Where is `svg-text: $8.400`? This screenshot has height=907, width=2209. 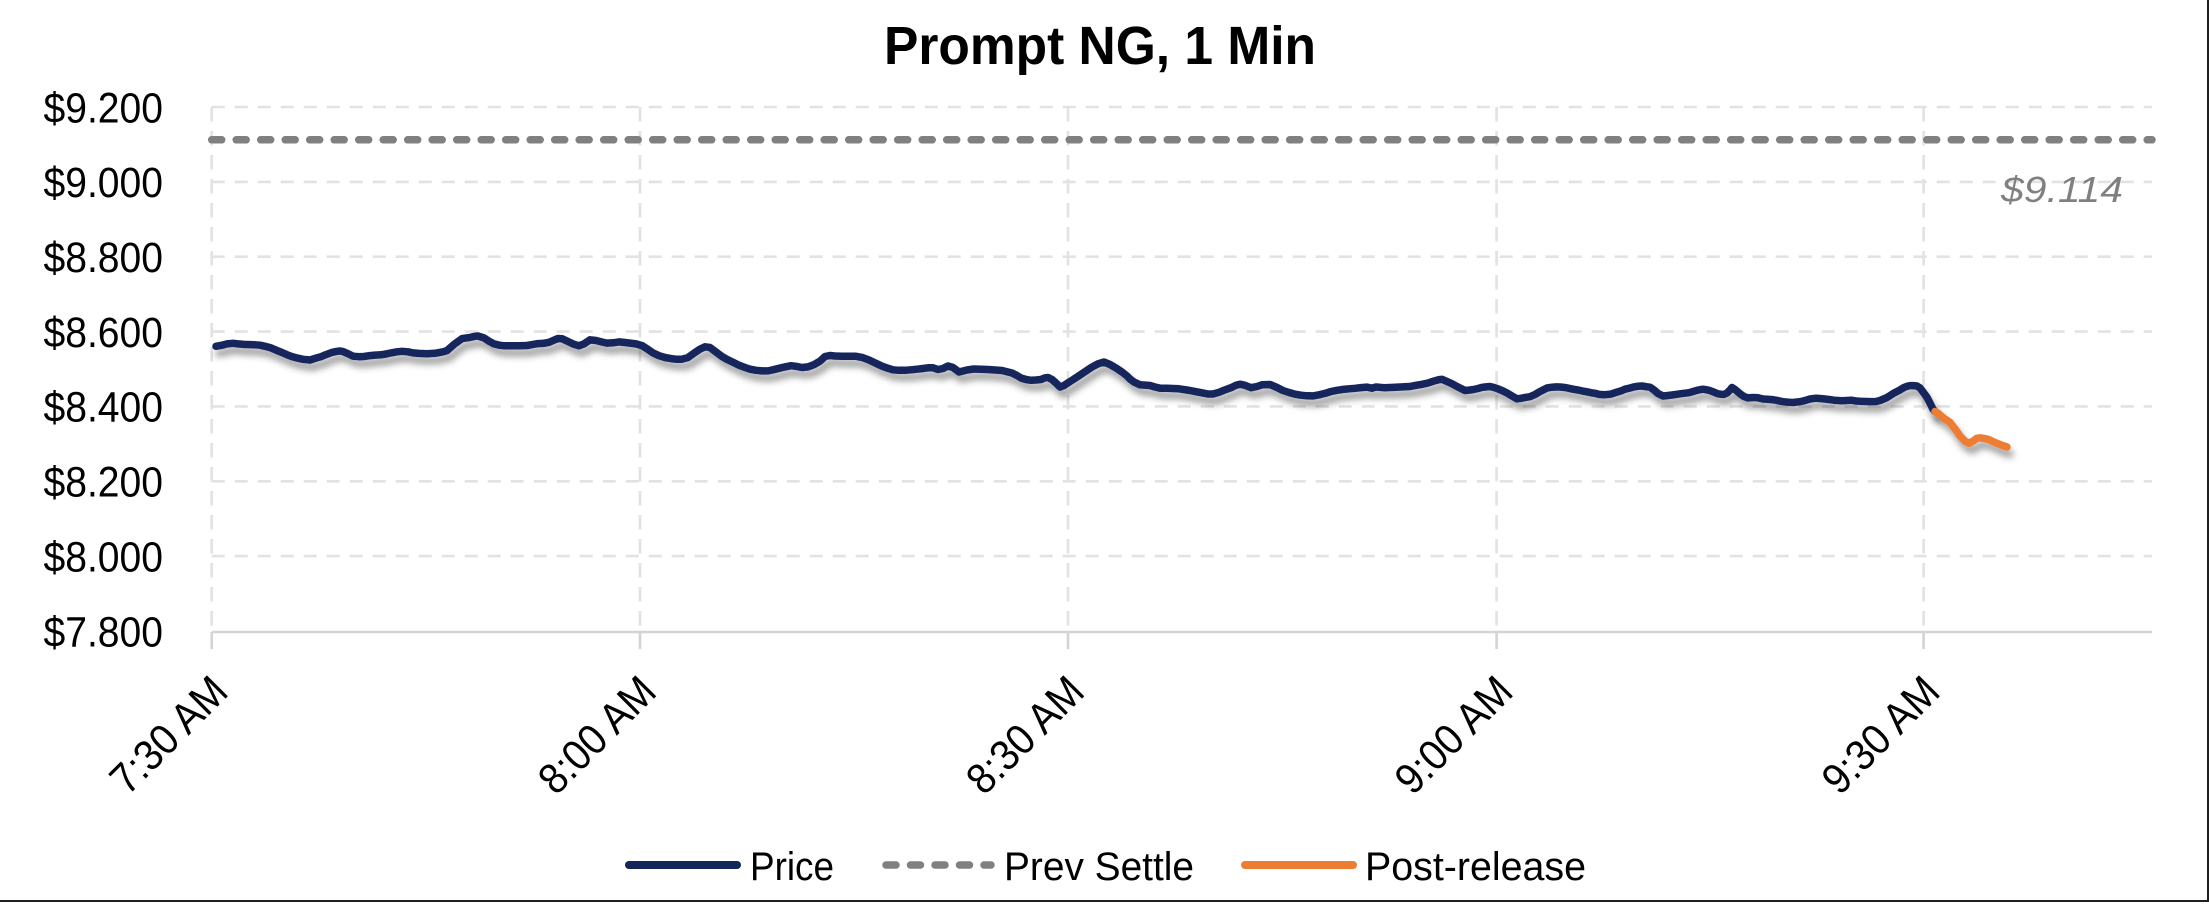
svg-text: $8.400 is located at coordinates (104, 408).